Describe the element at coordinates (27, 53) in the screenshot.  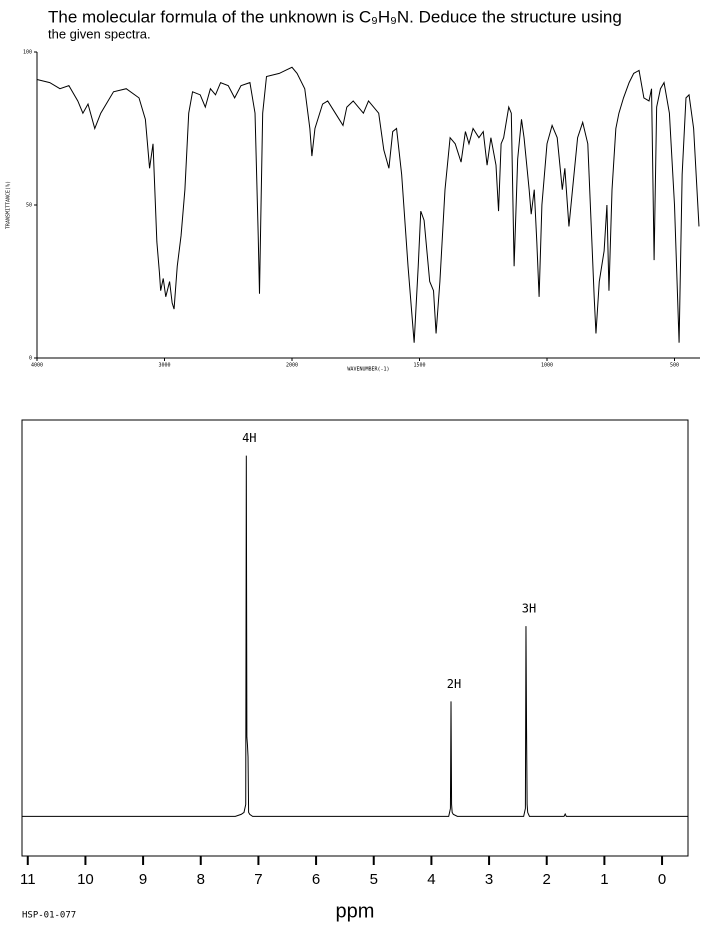
I see `y-tick-label: 100` at that location.